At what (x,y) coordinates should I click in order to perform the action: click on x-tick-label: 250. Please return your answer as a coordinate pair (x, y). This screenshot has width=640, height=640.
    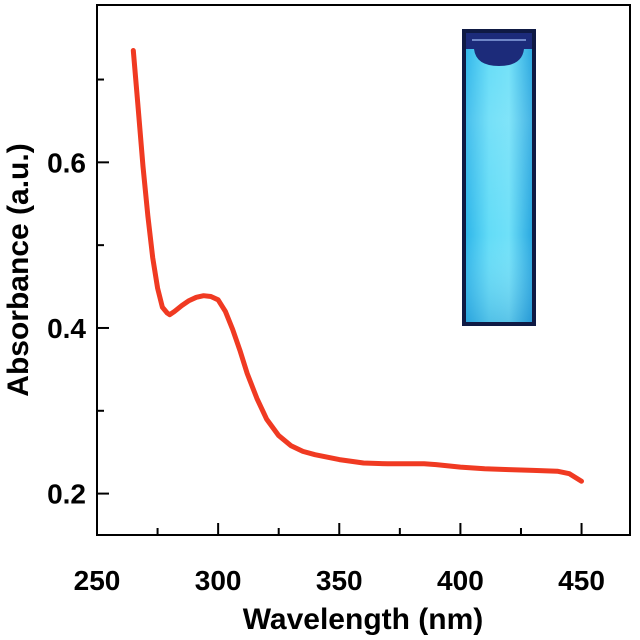
    Looking at the image, I should click on (97, 580).